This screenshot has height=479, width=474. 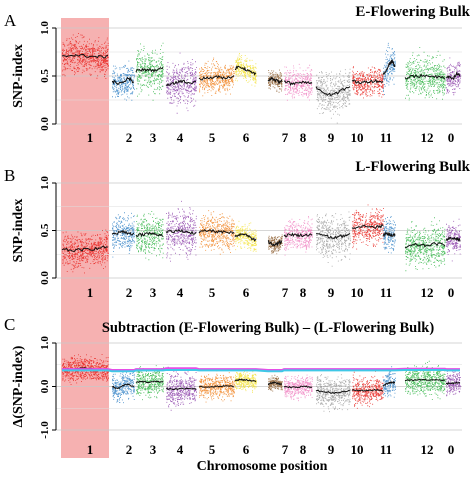 I want to click on chromosome-9-points, so click(x=333, y=239).